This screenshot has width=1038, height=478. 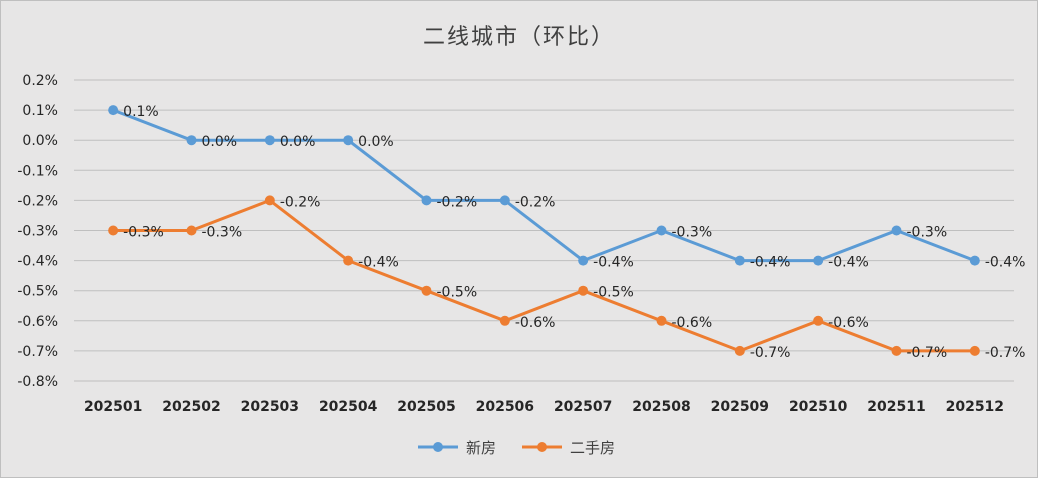 What do you see at coordinates (37, 262) in the screenshot?
I see `y-tick-label: -0.4%` at bounding box center [37, 262].